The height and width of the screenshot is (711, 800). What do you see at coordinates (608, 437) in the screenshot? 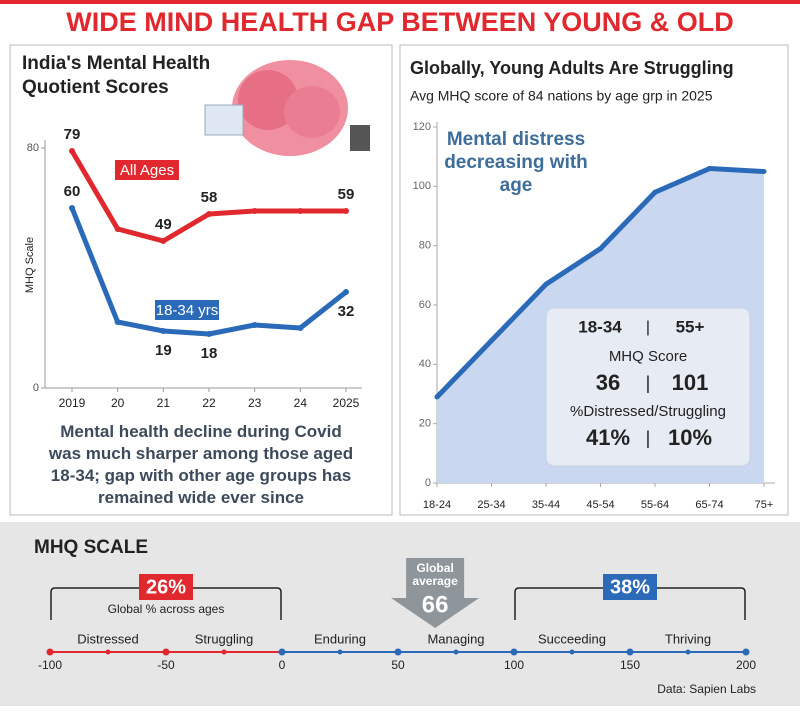
I see `inset-value: 41%` at bounding box center [608, 437].